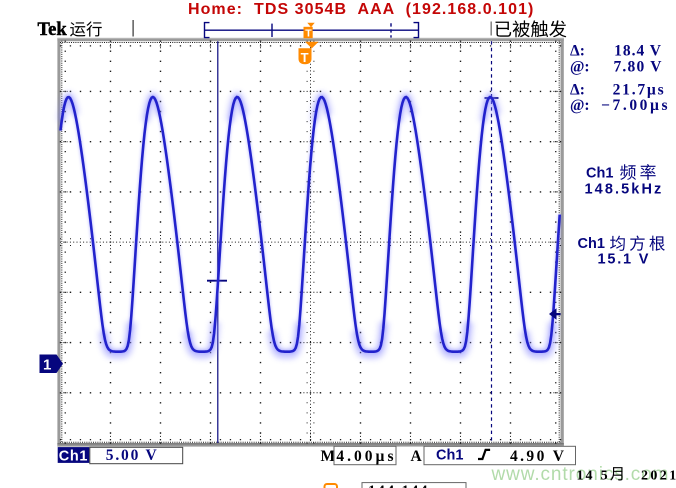 The height and width of the screenshot is (488, 676). I want to click on svg-text: 14, so click(586, 475).